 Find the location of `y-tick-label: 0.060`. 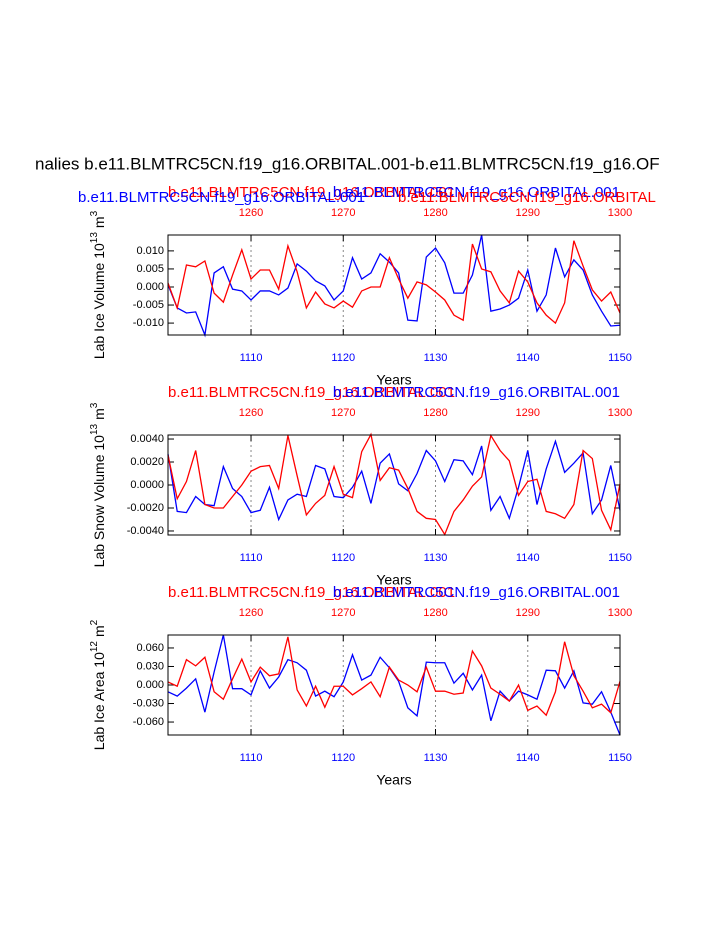

y-tick-label: 0.060 is located at coordinates (150, 648).